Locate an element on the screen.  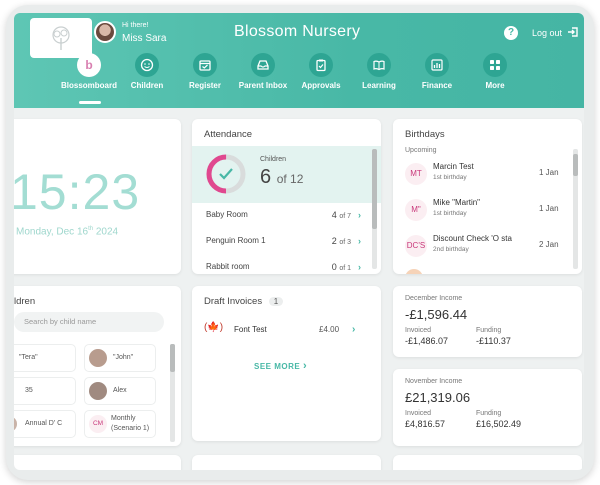
birthday-item: M" Mike "Martin" 1st birthday 1 Jan is located at coordinates (485, 210).